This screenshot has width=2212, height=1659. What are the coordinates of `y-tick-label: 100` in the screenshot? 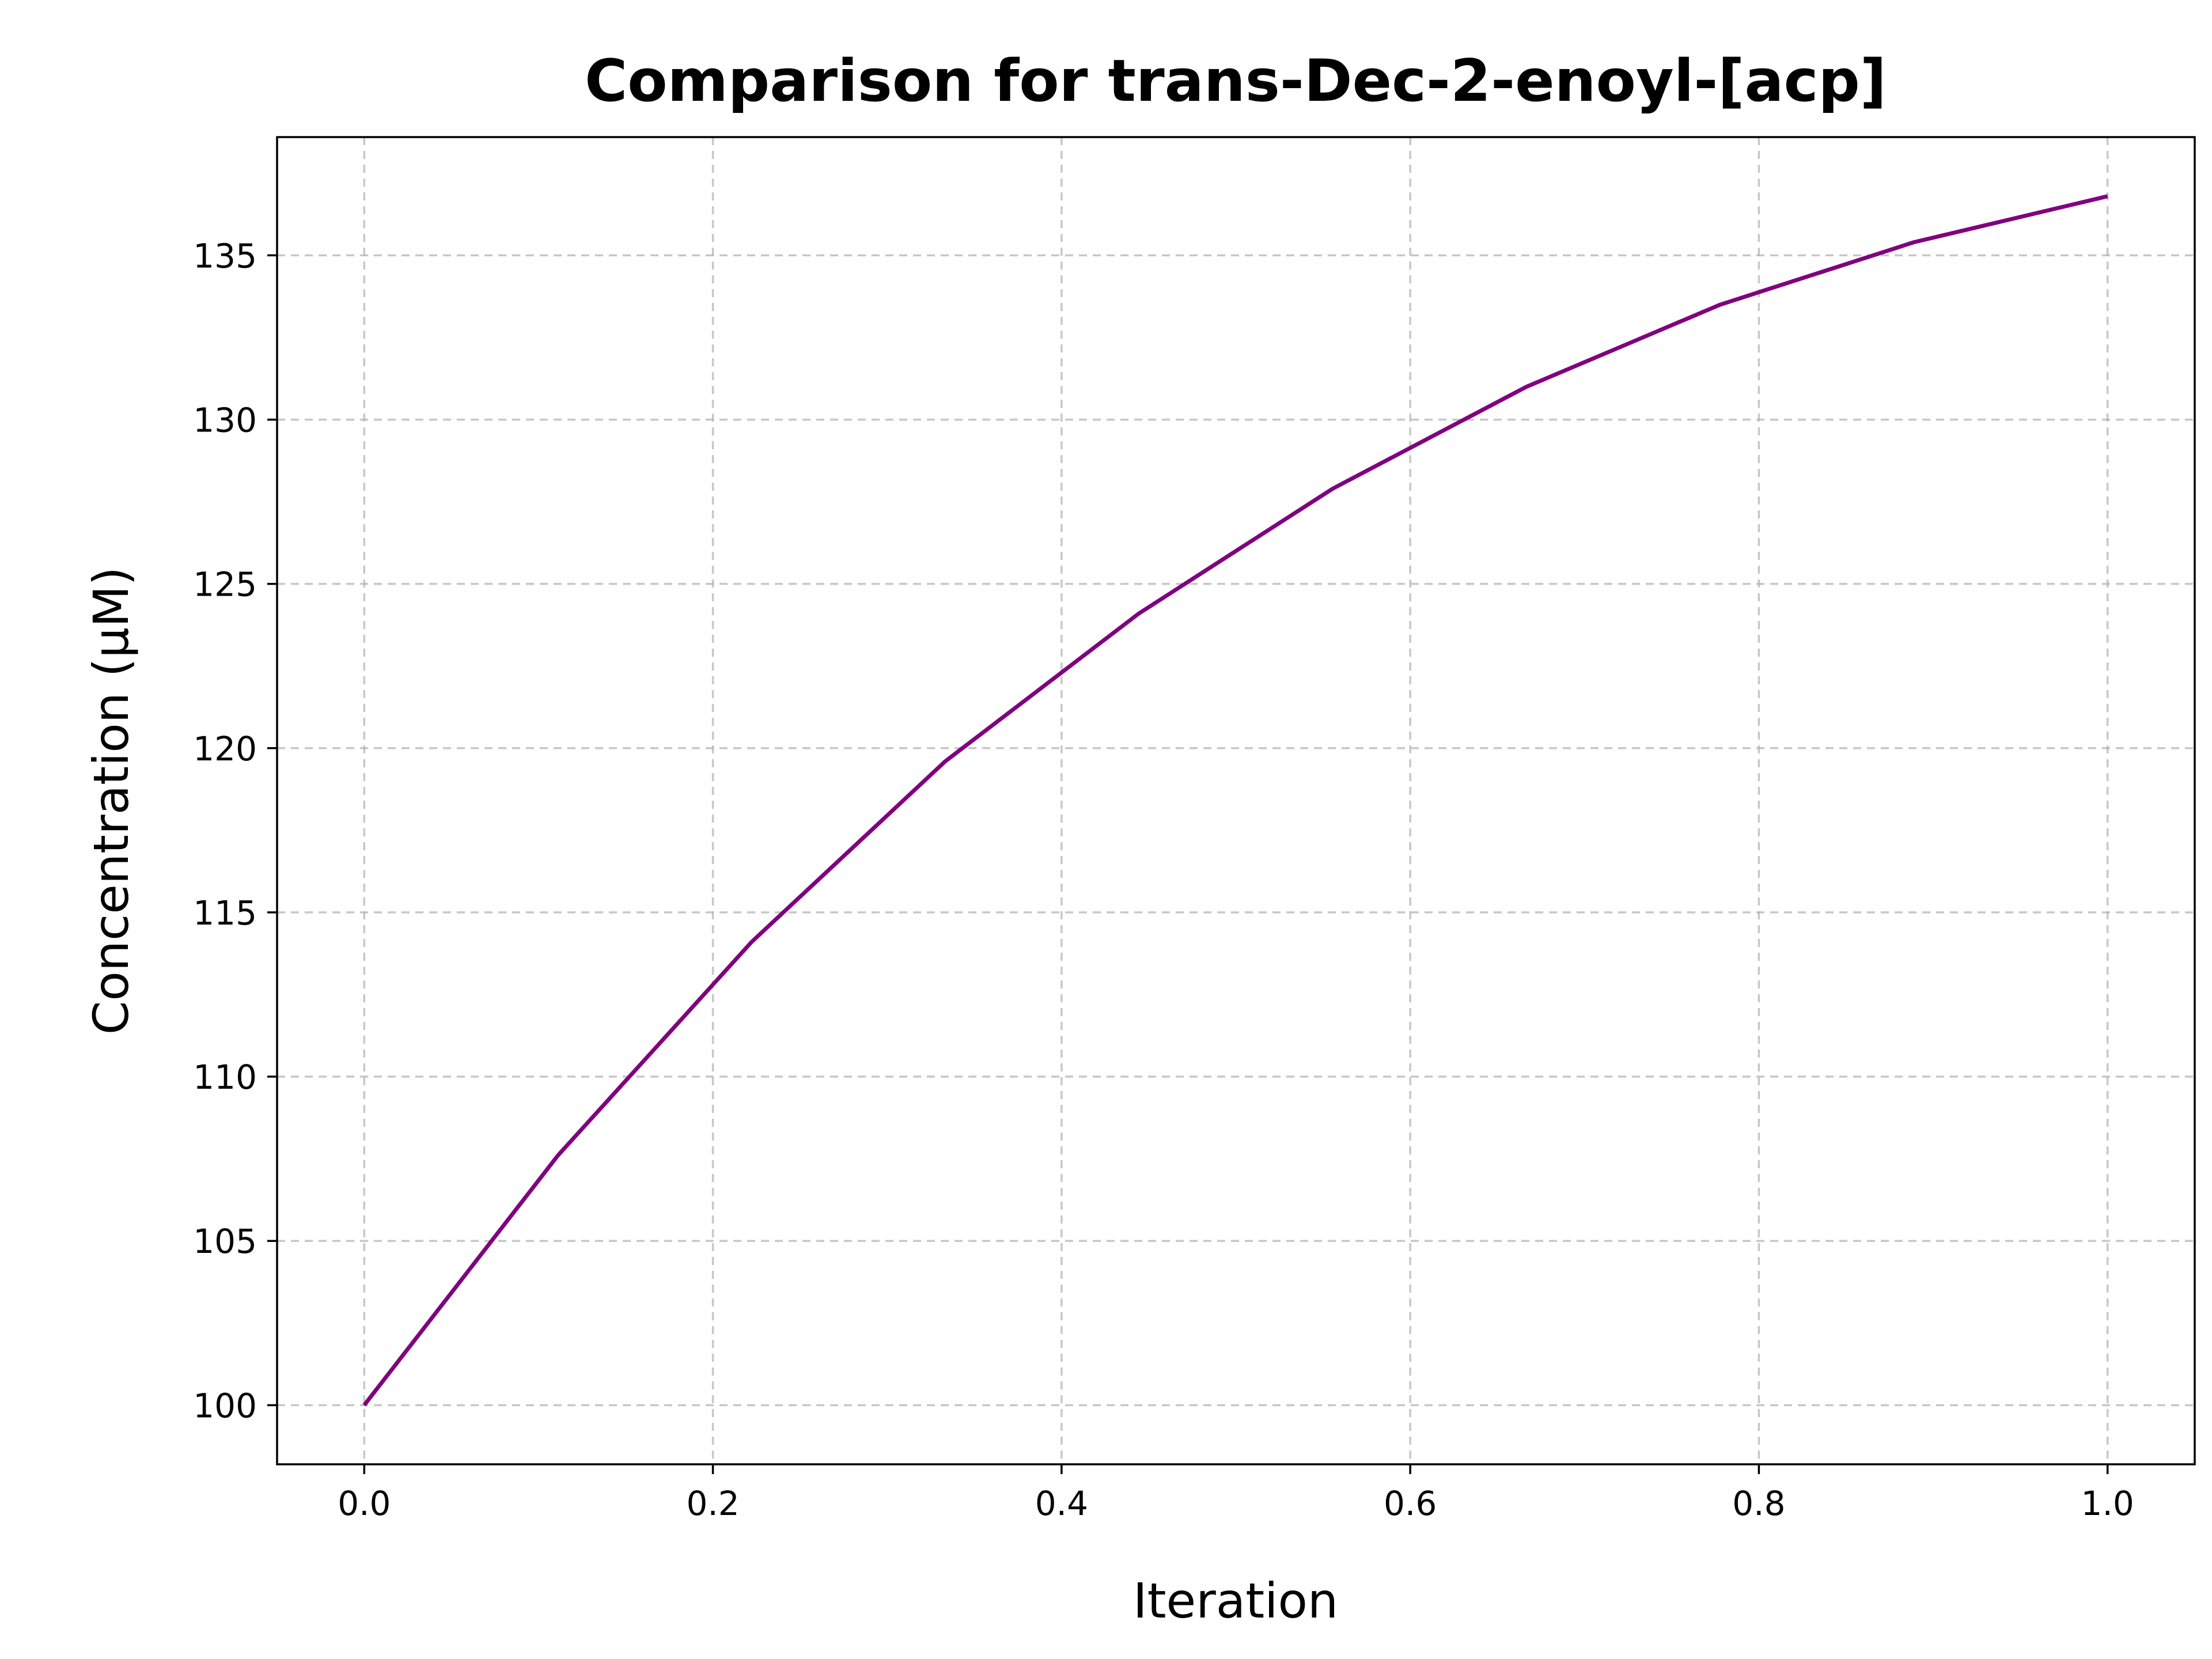 It's located at (225, 1405).